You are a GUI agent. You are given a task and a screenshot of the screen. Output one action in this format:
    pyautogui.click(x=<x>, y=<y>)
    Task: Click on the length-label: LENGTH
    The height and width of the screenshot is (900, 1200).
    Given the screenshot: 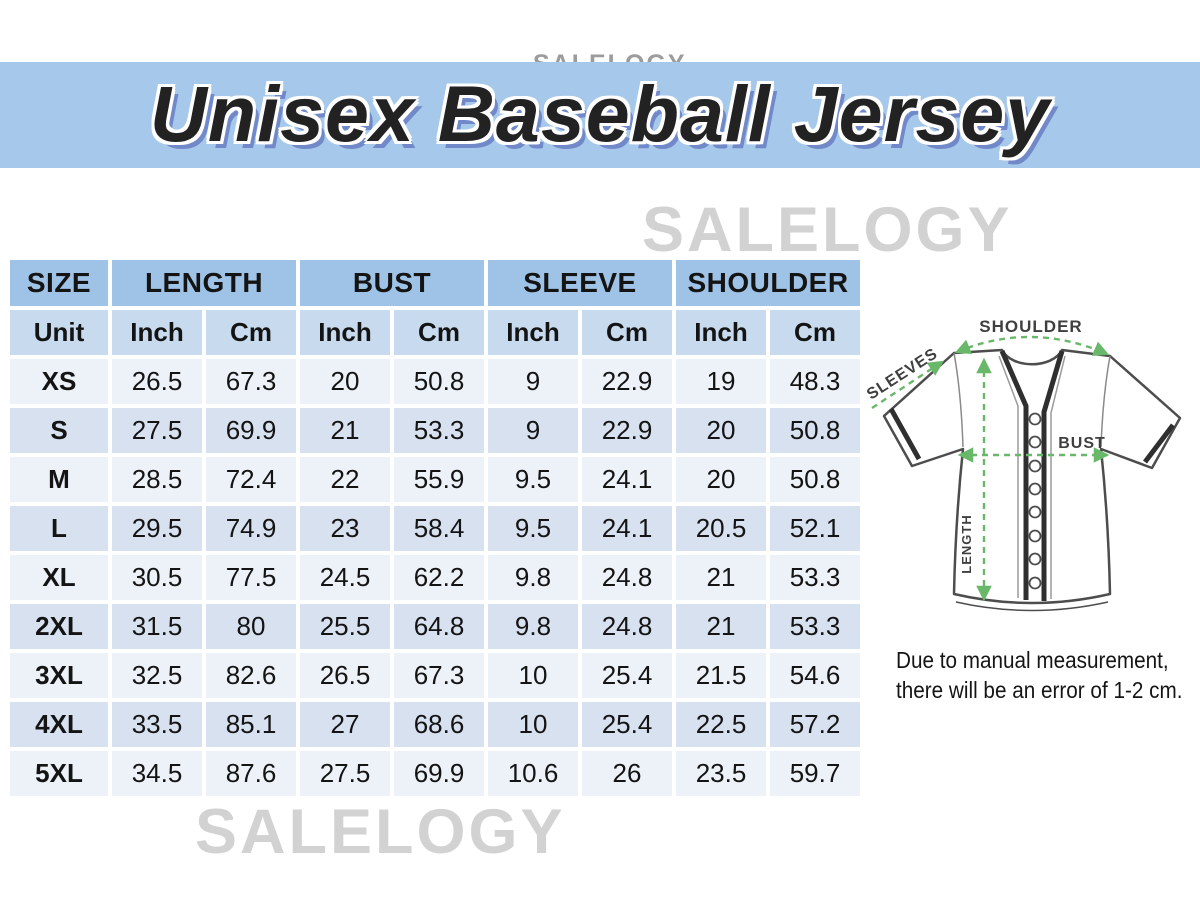 What is the action you would take?
    pyautogui.click(x=966, y=543)
    